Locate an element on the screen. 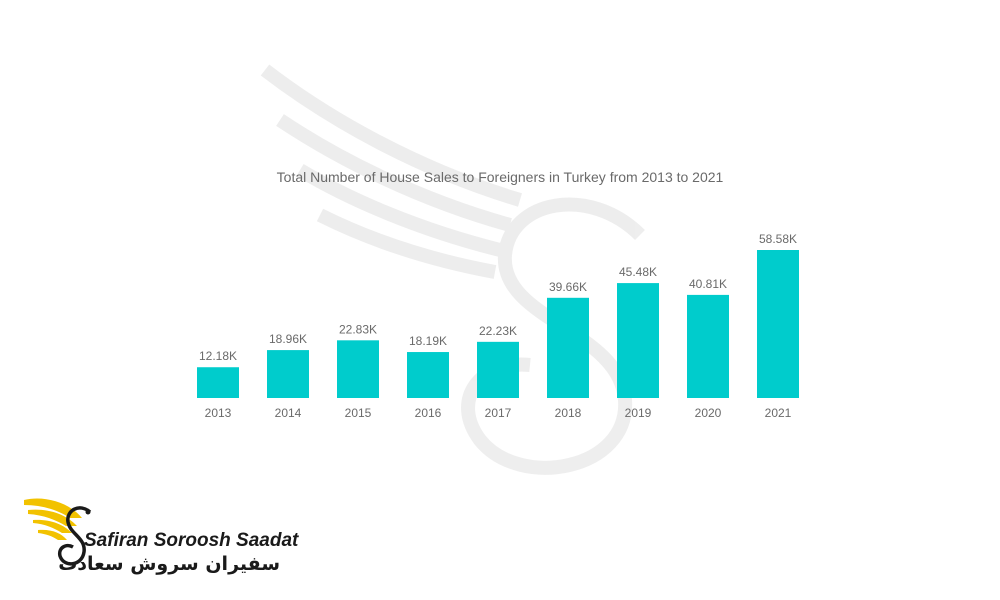 Image resolution: width=1000 pixels, height=600 pixels. value-label-2021: 58.58K is located at coordinates (778, 239).